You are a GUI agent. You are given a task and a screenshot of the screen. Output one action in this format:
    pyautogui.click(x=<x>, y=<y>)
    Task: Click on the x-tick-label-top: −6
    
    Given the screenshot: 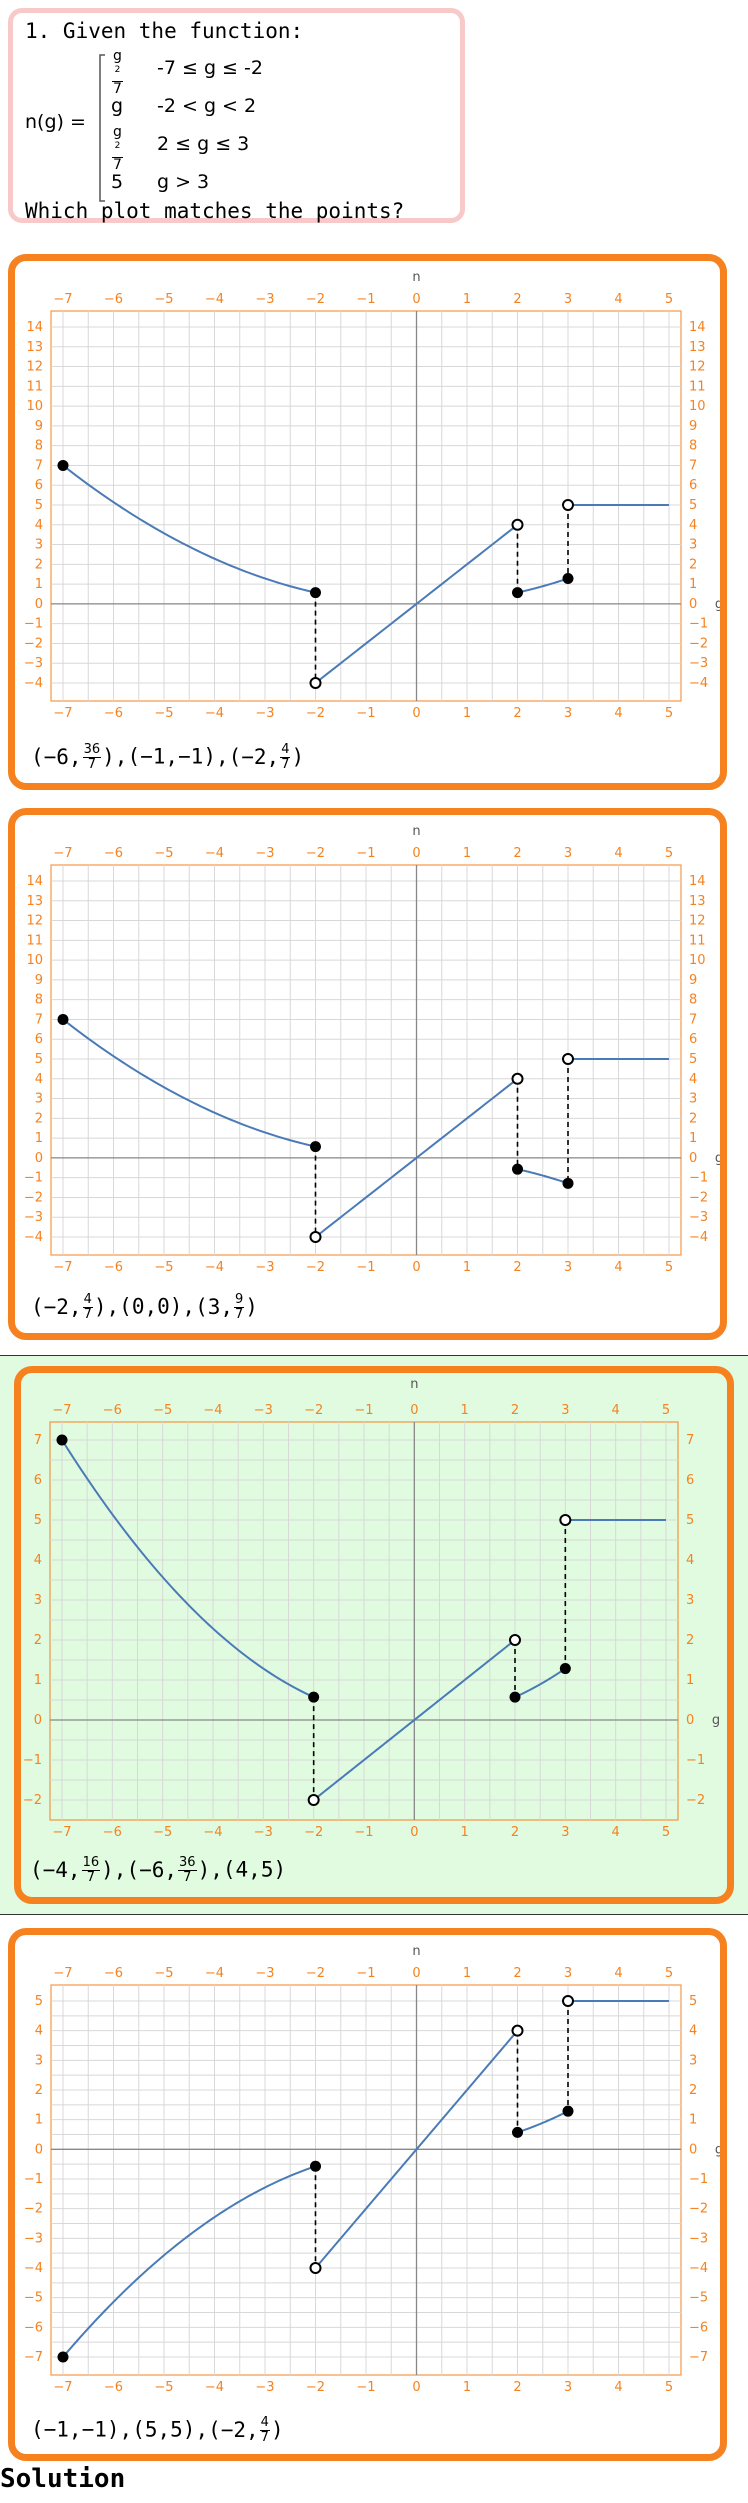 What is the action you would take?
    pyautogui.click(x=113, y=299)
    